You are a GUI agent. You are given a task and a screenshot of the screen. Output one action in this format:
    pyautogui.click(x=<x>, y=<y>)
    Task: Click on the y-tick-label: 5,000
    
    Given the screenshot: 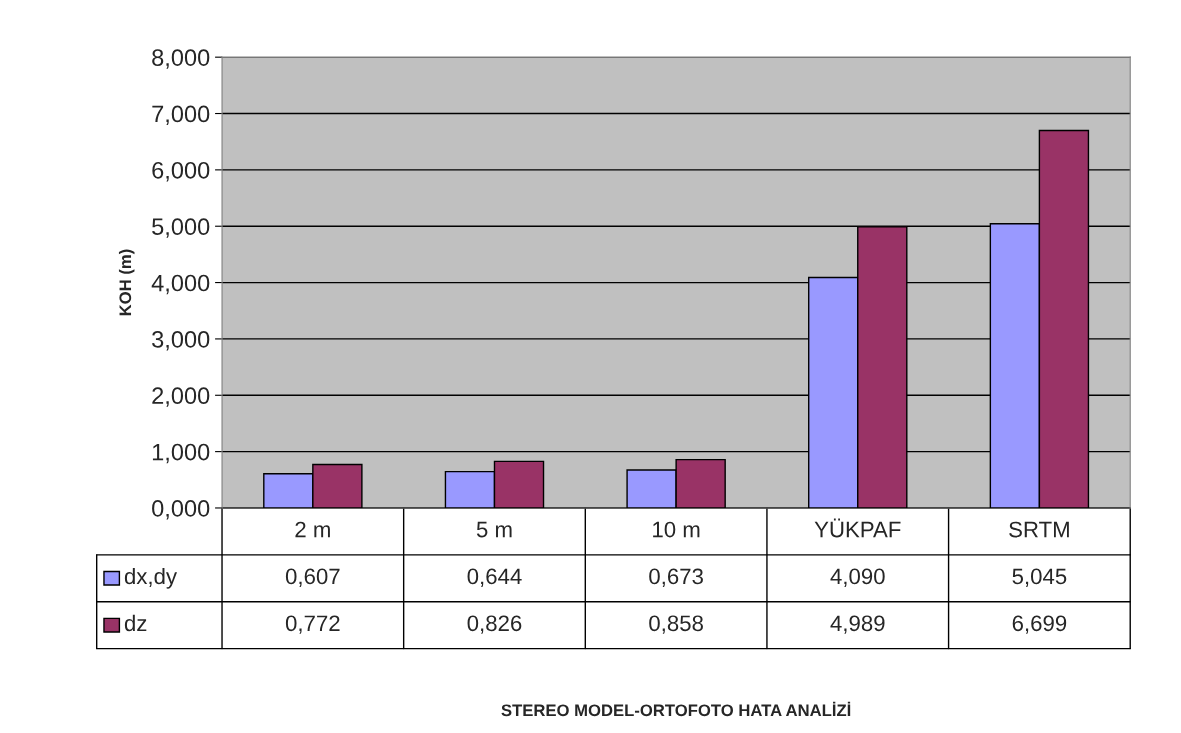 What is the action you would take?
    pyautogui.click(x=181, y=228)
    